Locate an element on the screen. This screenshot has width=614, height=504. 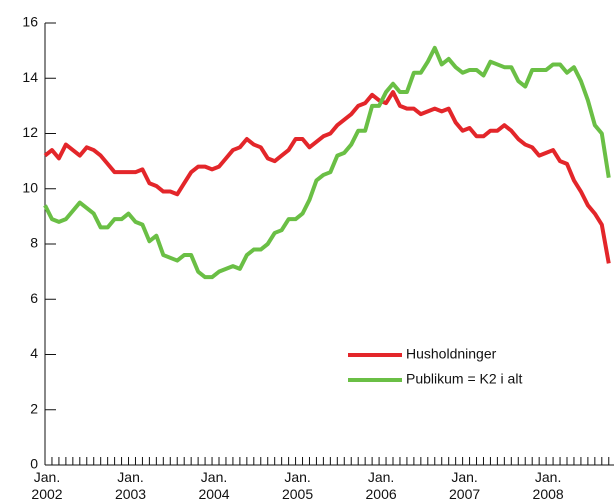
x-tick-label: Jan. 2003 is located at coordinates (130, 485).